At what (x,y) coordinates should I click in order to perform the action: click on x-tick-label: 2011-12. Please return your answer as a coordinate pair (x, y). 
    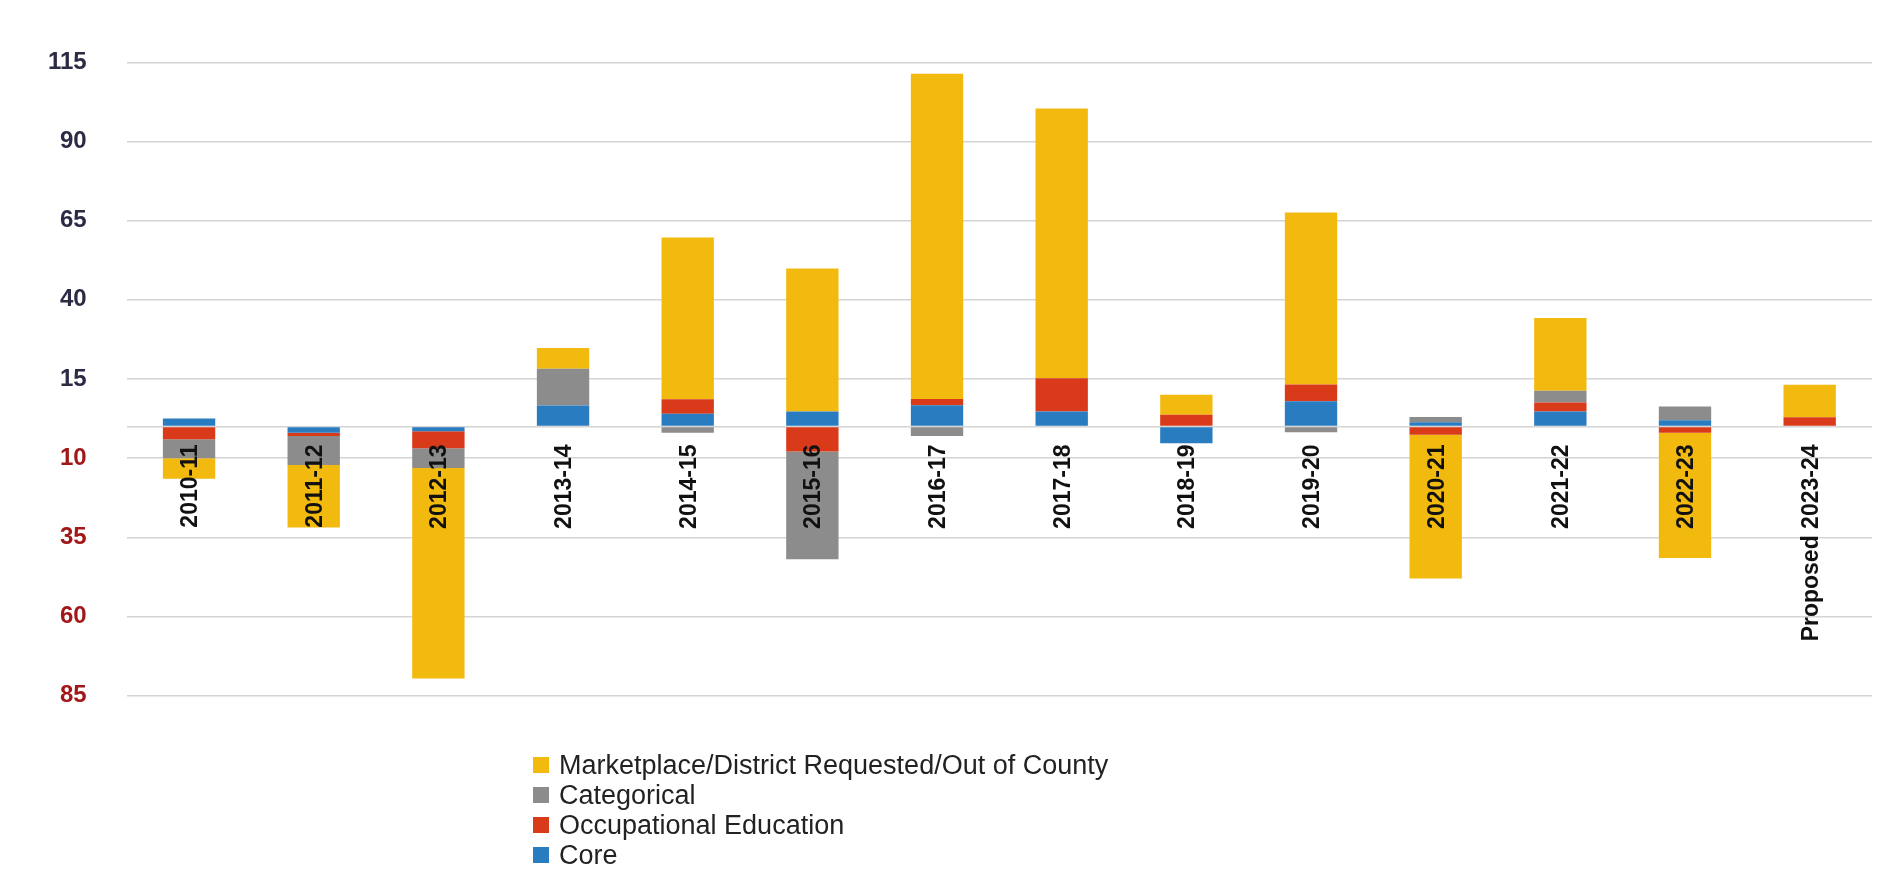
    Looking at the image, I should click on (313, 486).